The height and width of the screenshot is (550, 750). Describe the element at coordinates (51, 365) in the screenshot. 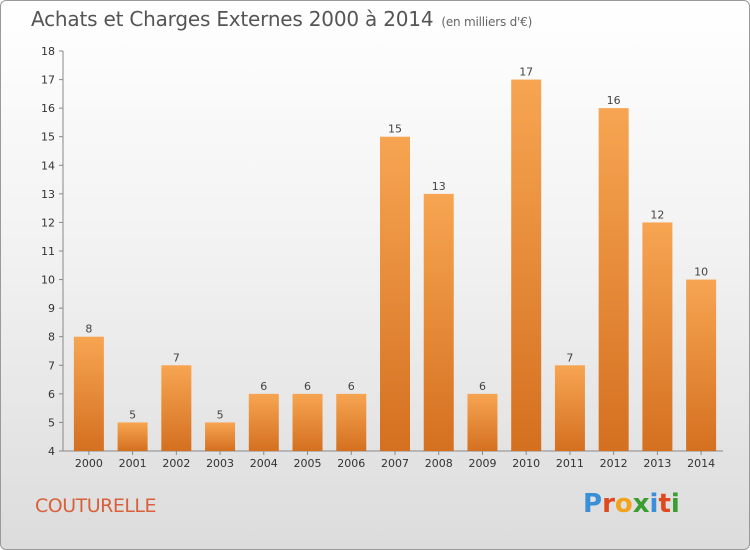

I see `y-tick-label: 7` at that location.